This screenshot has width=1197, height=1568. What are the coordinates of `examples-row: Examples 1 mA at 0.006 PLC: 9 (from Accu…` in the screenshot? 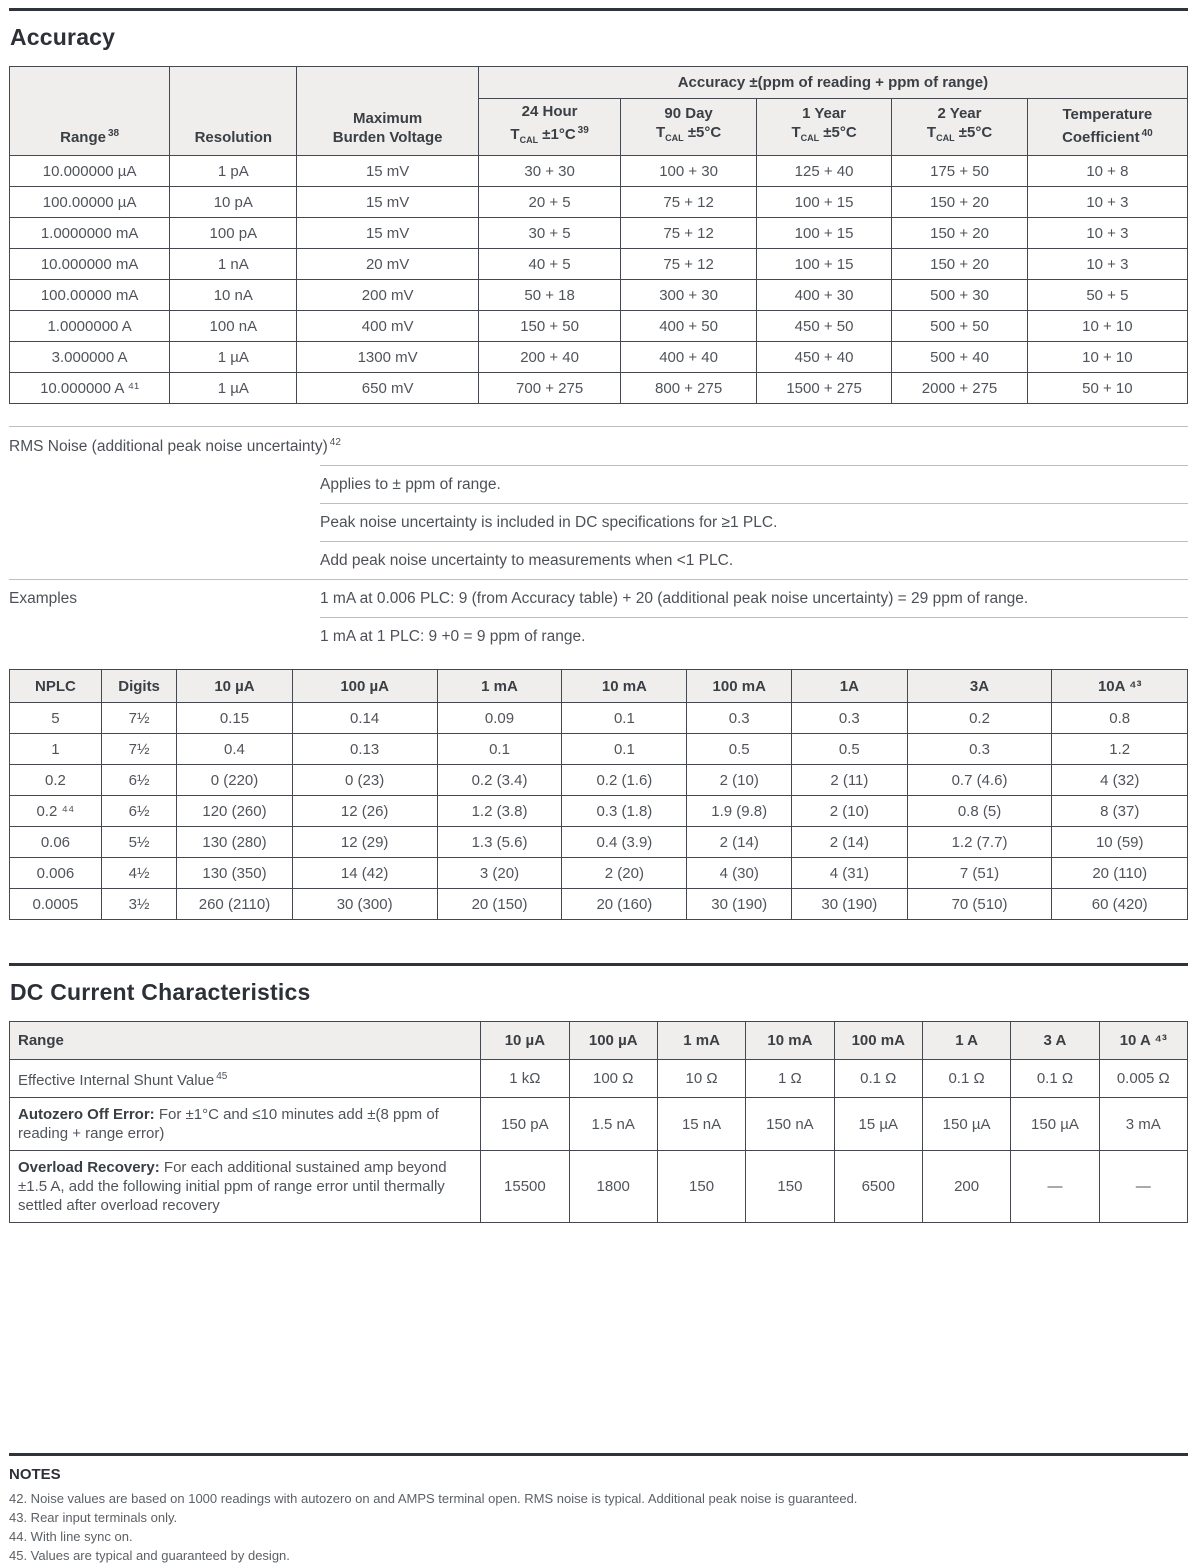 It's located at (598, 598).